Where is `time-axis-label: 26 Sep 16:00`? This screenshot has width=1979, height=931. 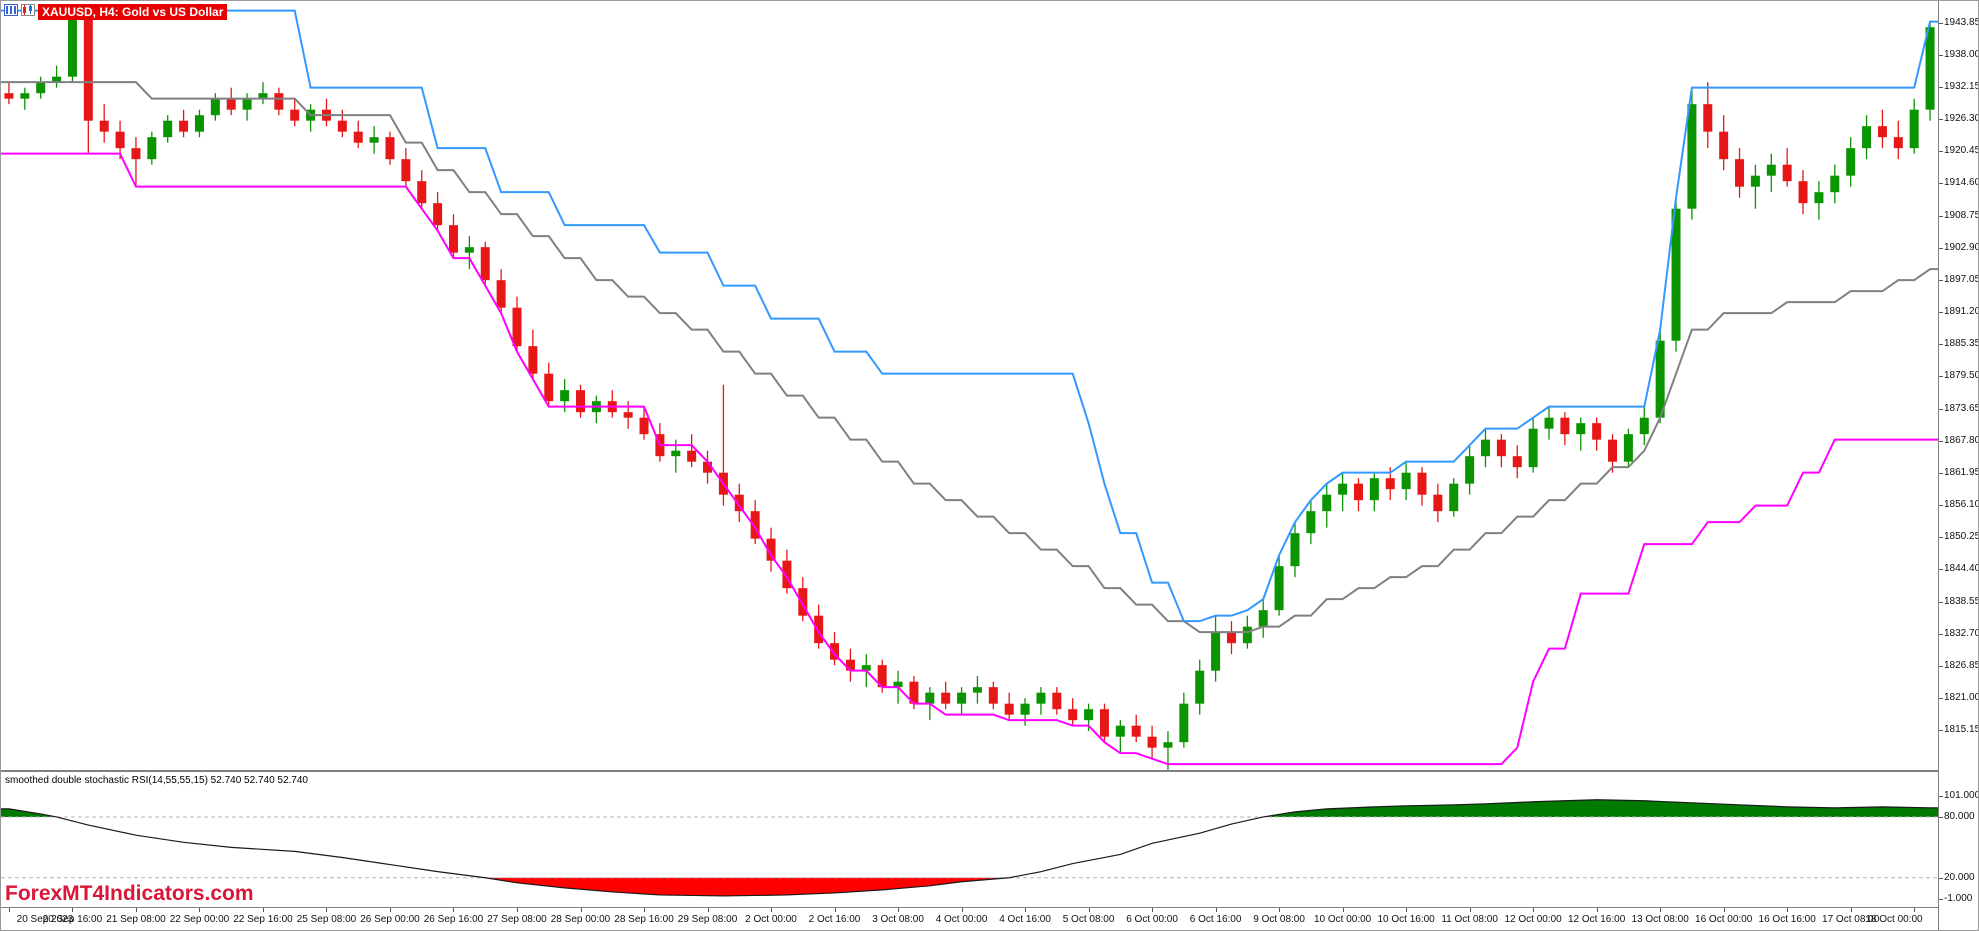 time-axis-label: 26 Sep 16:00 is located at coordinates (453, 919).